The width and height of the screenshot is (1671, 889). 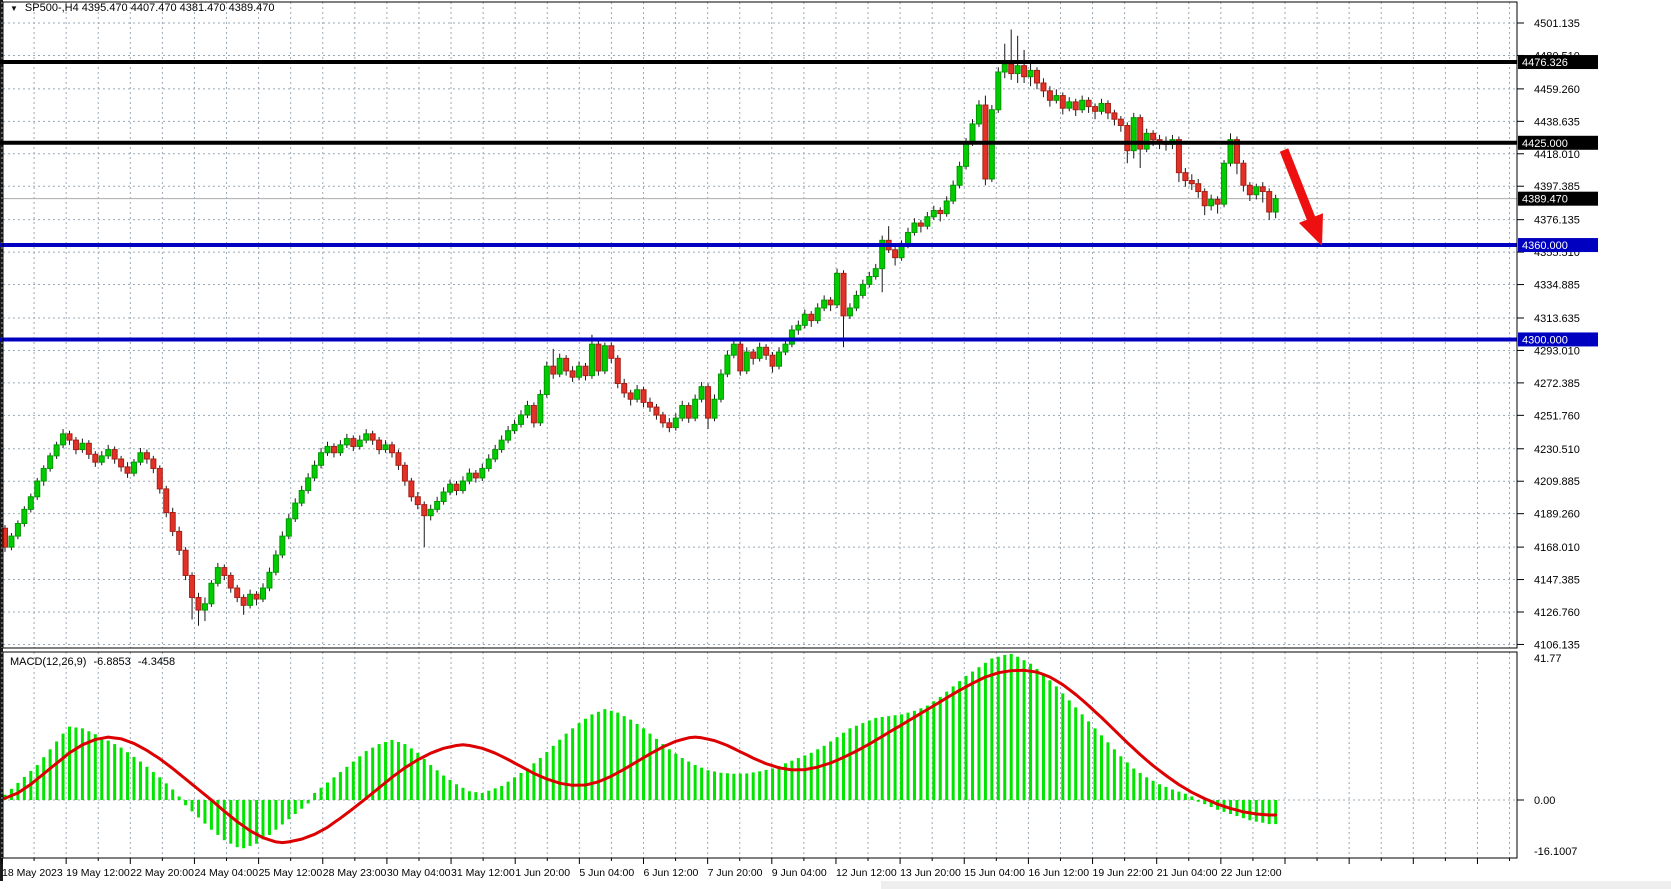 What do you see at coordinates (48, 662) in the screenshot?
I see `macd-name: MACD(12,26,9)` at bounding box center [48, 662].